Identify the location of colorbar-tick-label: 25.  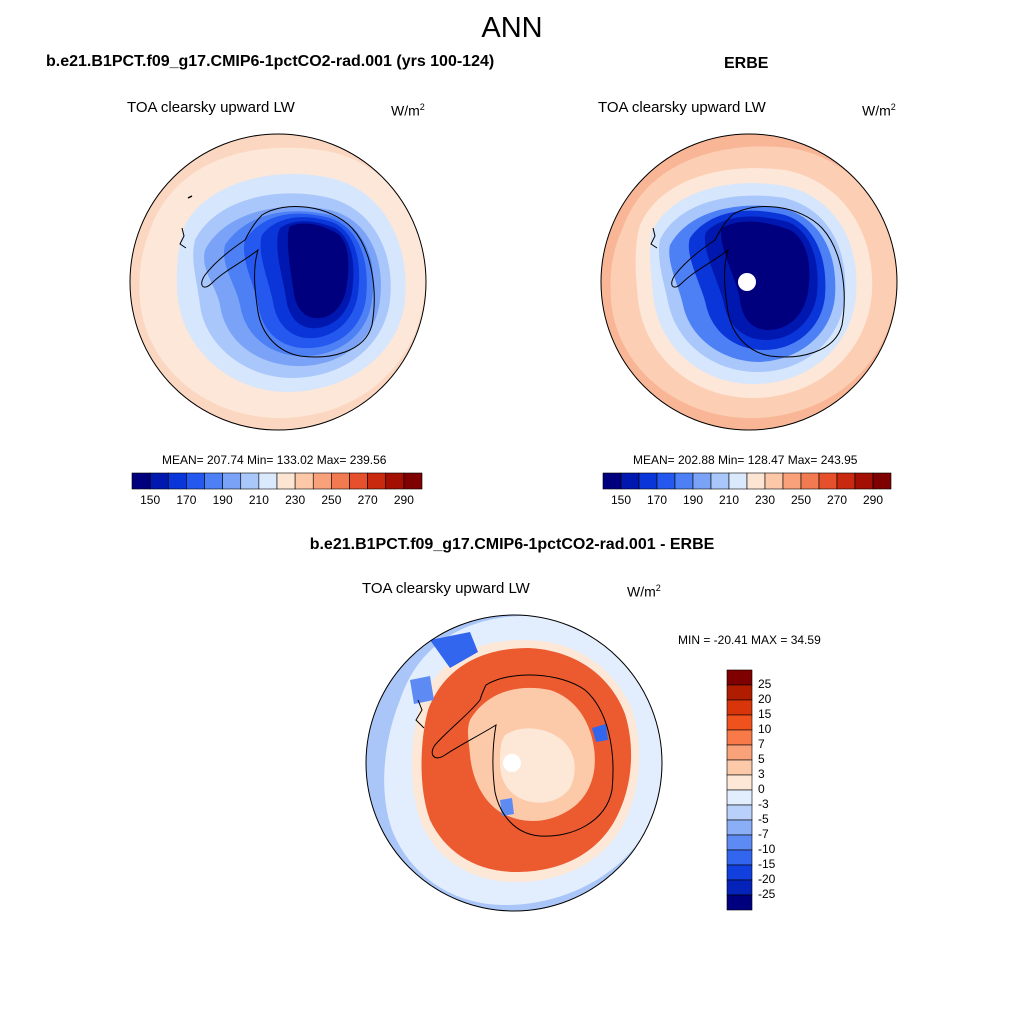
(765, 684).